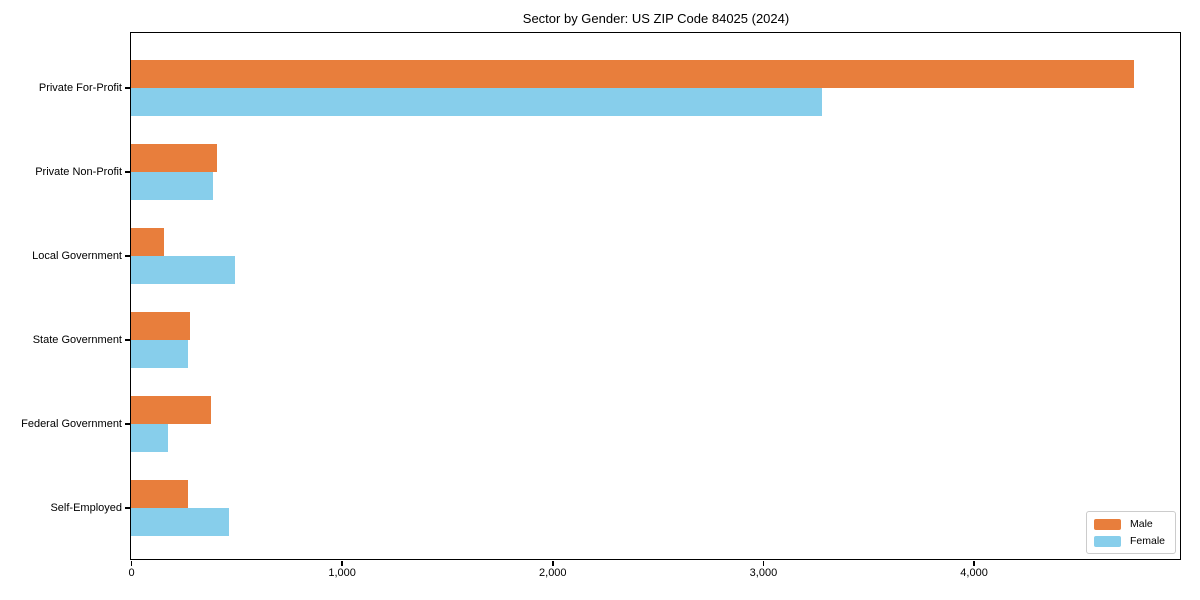 The image size is (1200, 600). What do you see at coordinates (174, 157) in the screenshot?
I see `bar-male-private-non-profit` at bounding box center [174, 157].